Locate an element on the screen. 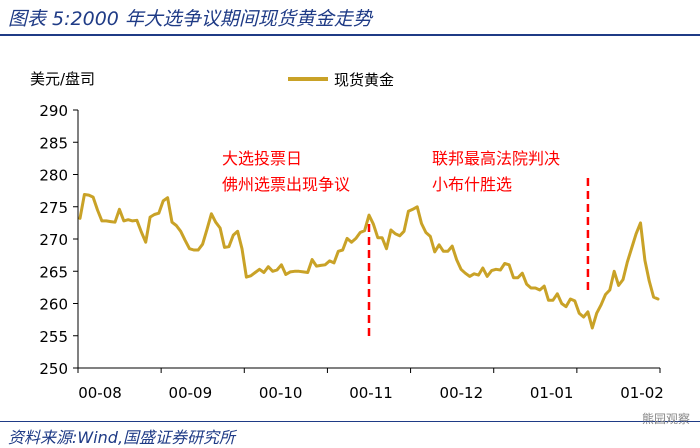  x-tick-label: 01-02 is located at coordinates (642, 393).